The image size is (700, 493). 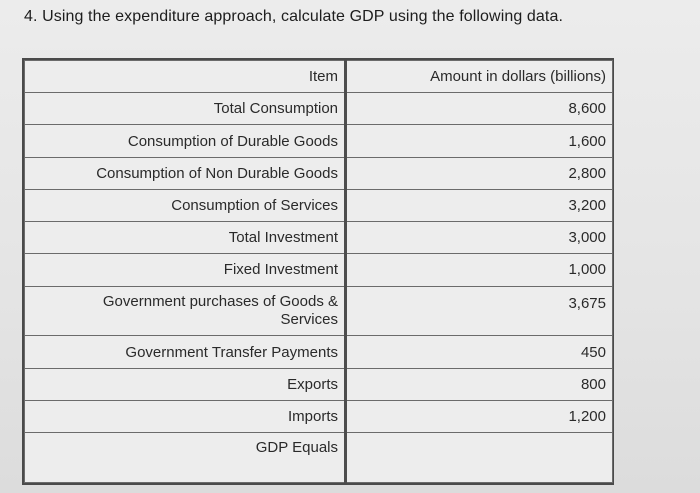 I want to click on row-amount: 1,600, so click(x=479, y=141).